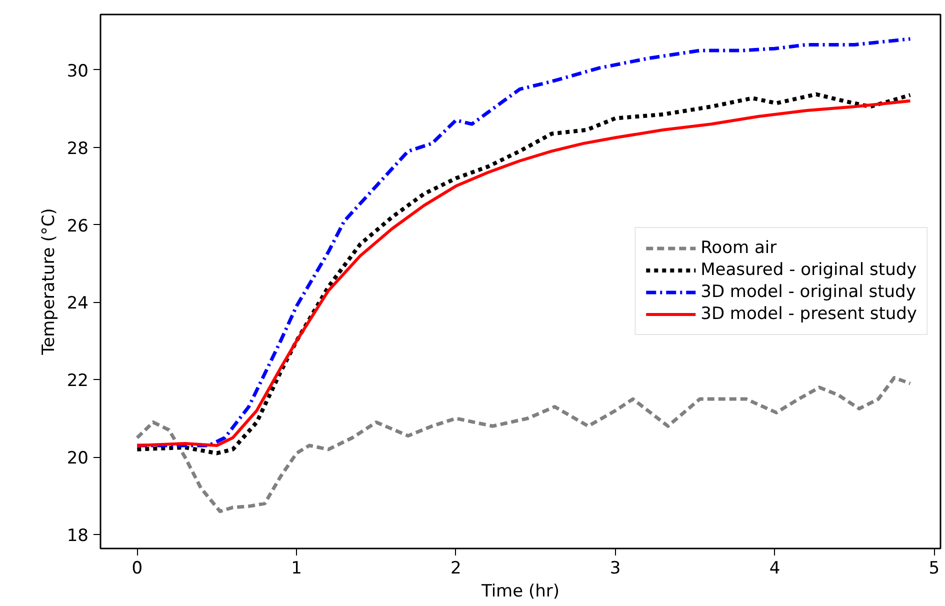 This screenshot has width=945, height=606. I want to click on y-axis-title: Temperature (°C), so click(48, 282).